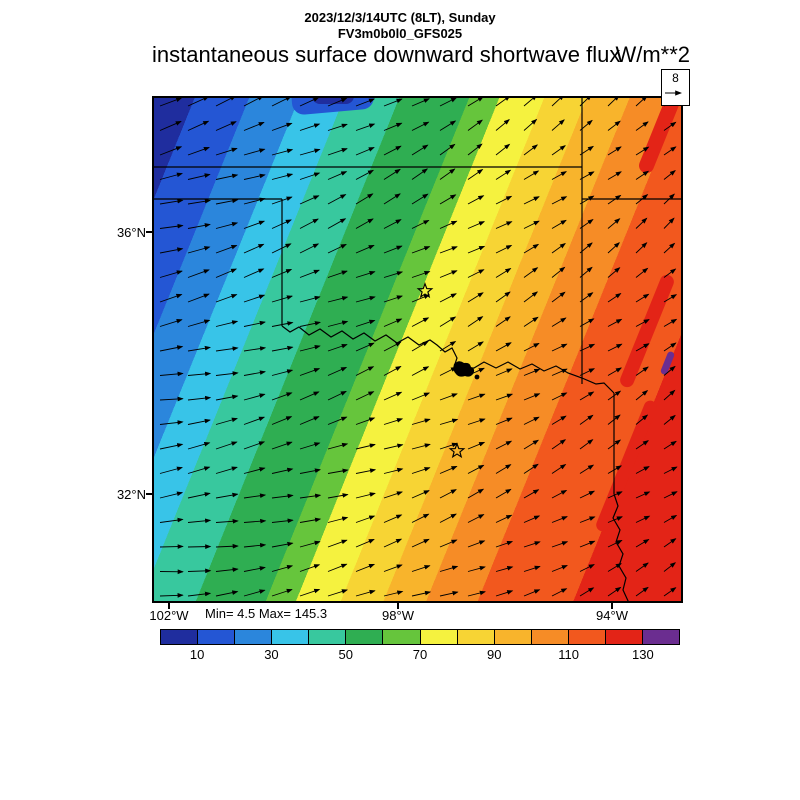  I want to click on colorbar-tick-label: 30, so click(271, 654).